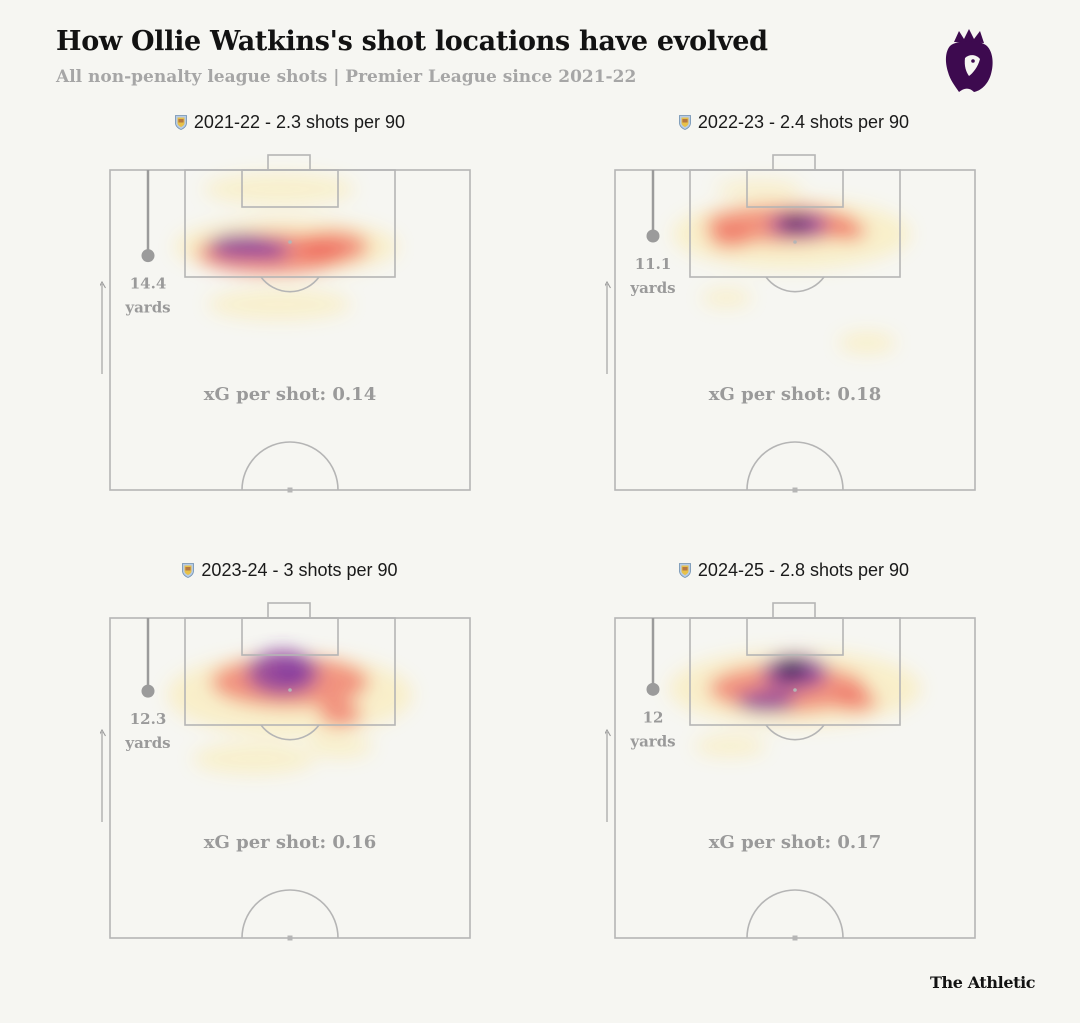 The image size is (1080, 1023). I want to click on panel-title-2021-22: 2021-22 - 2.3 shots per 90, so click(290, 122).